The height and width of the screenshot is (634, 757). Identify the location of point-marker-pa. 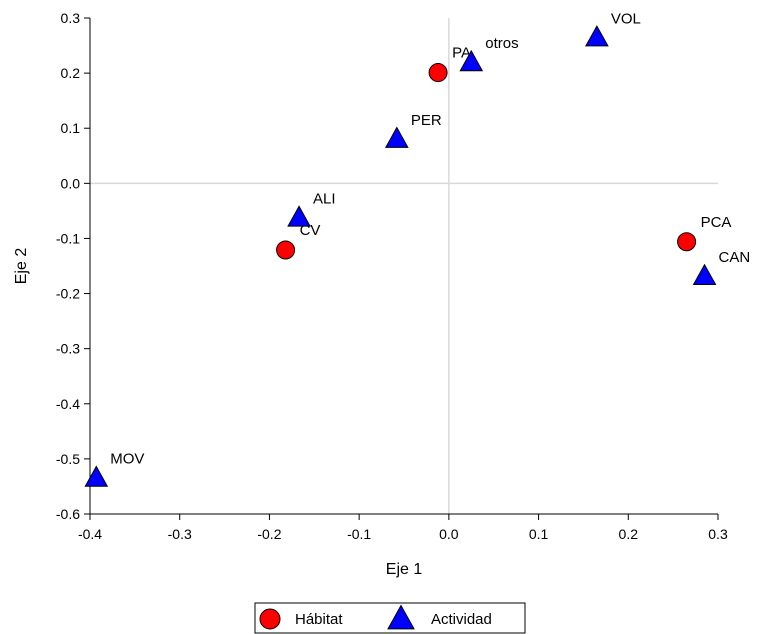
(438, 73).